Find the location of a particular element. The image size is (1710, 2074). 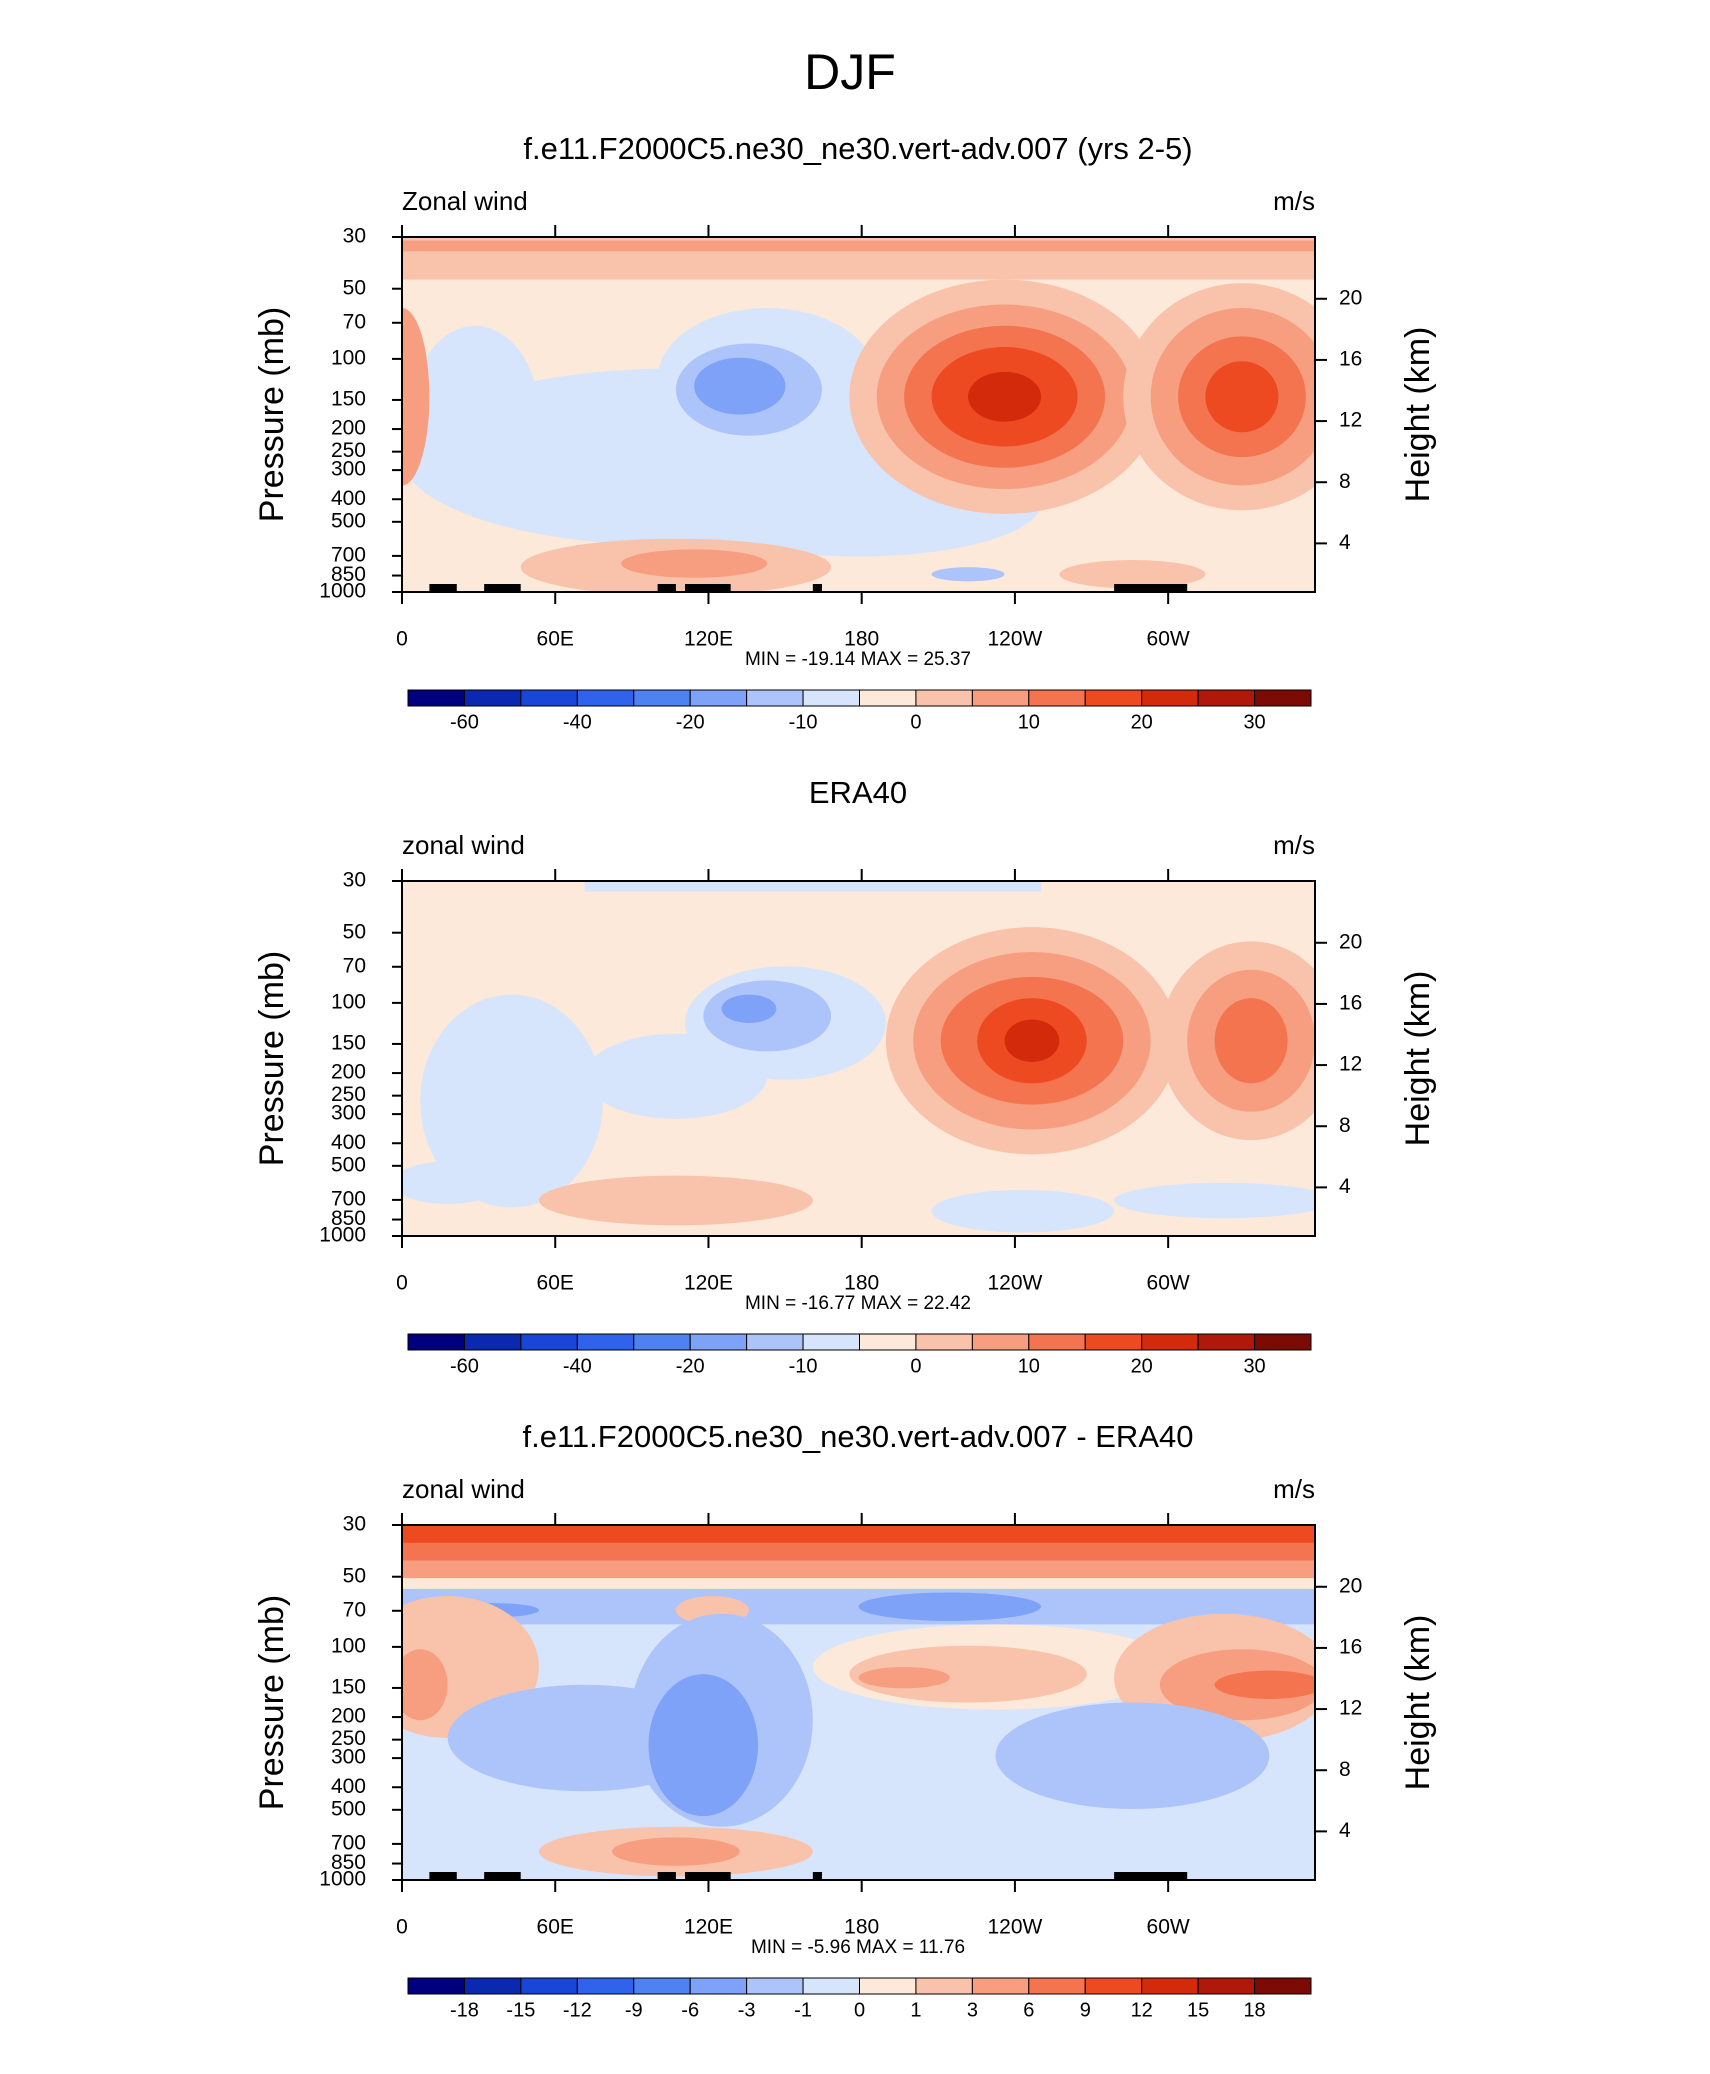

colorbar-label: -1 is located at coordinates (803, 2010).